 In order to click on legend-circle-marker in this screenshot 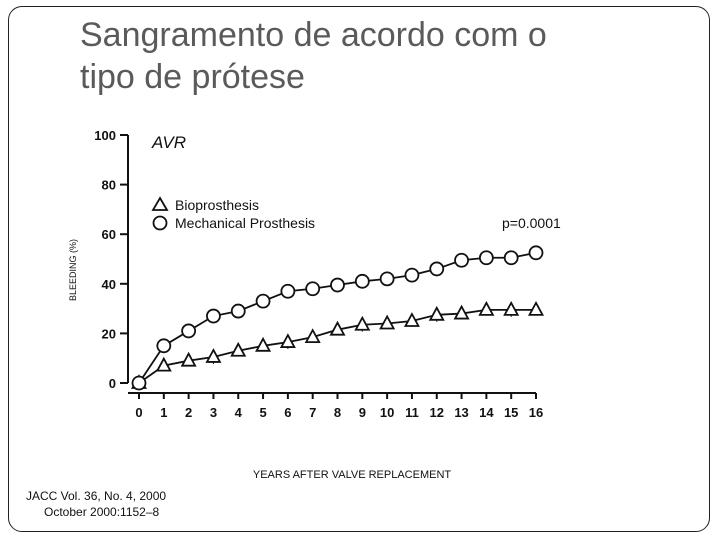, I will do `click(160, 223)`.